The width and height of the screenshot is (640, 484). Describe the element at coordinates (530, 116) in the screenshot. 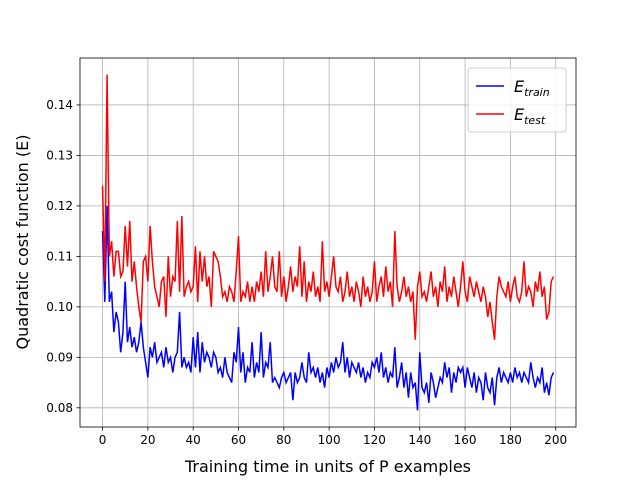

I see `legend-label: Etest` at that location.